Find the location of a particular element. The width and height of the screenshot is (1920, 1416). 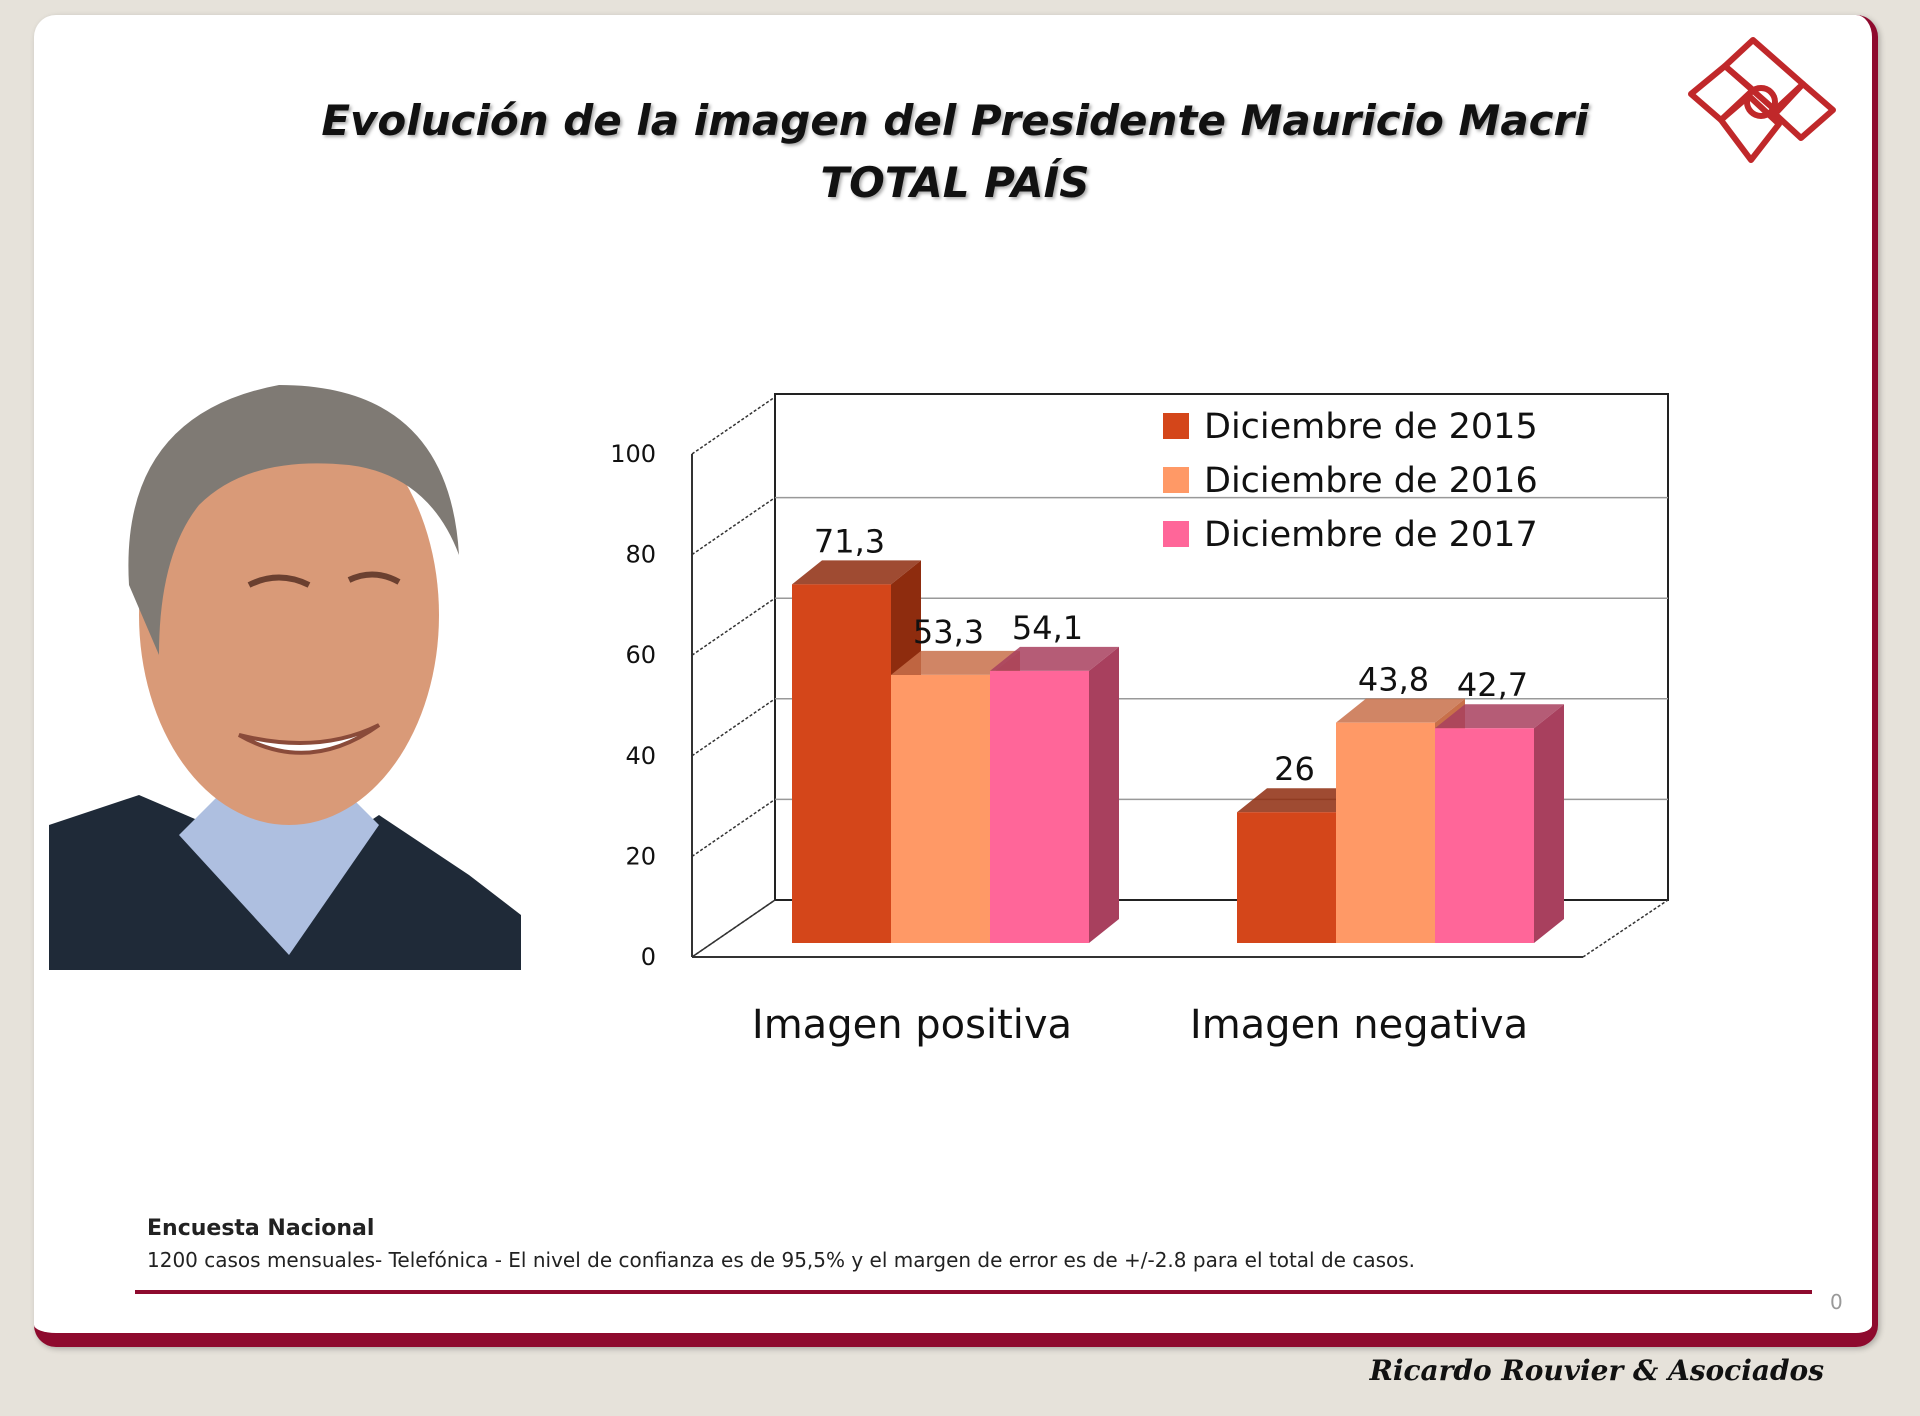

data-label: 53,3 is located at coordinates (948, 632).